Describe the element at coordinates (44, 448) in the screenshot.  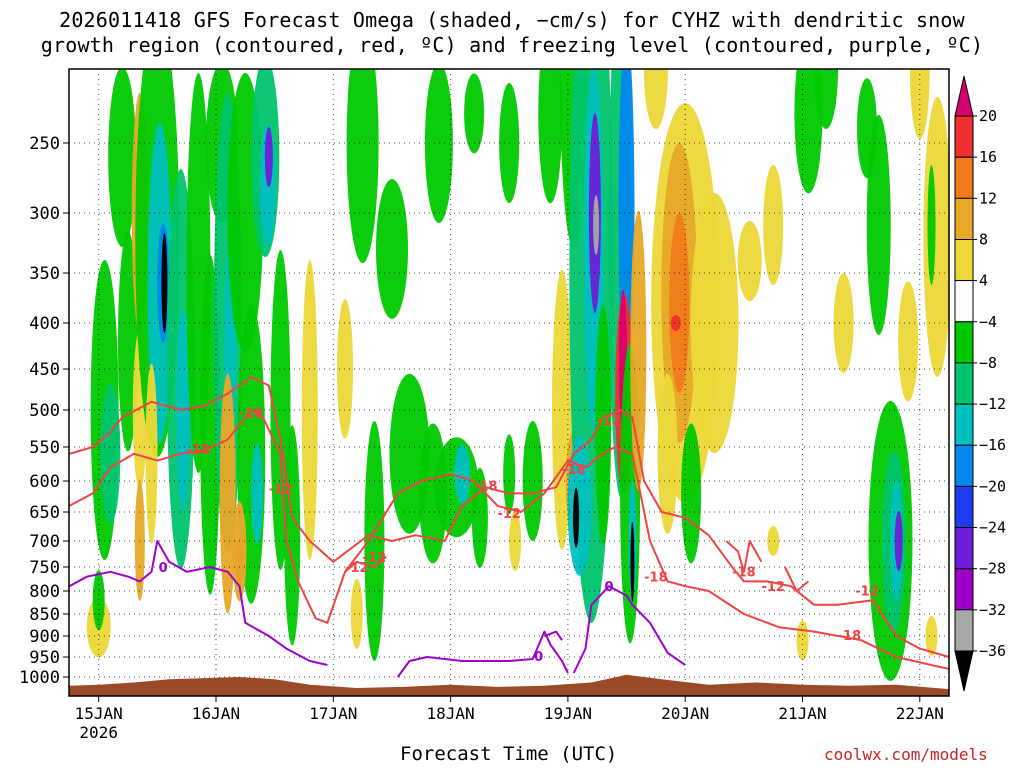
I see `y-tick-label: 550` at that location.